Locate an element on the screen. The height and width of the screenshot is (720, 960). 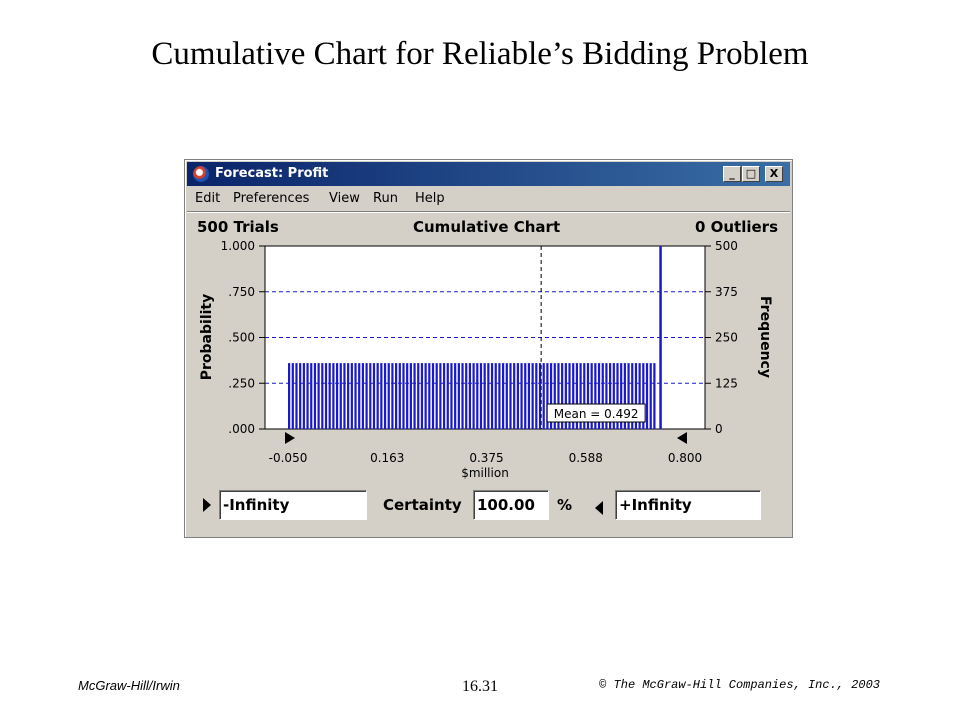
close-button: X is located at coordinates (774, 174).